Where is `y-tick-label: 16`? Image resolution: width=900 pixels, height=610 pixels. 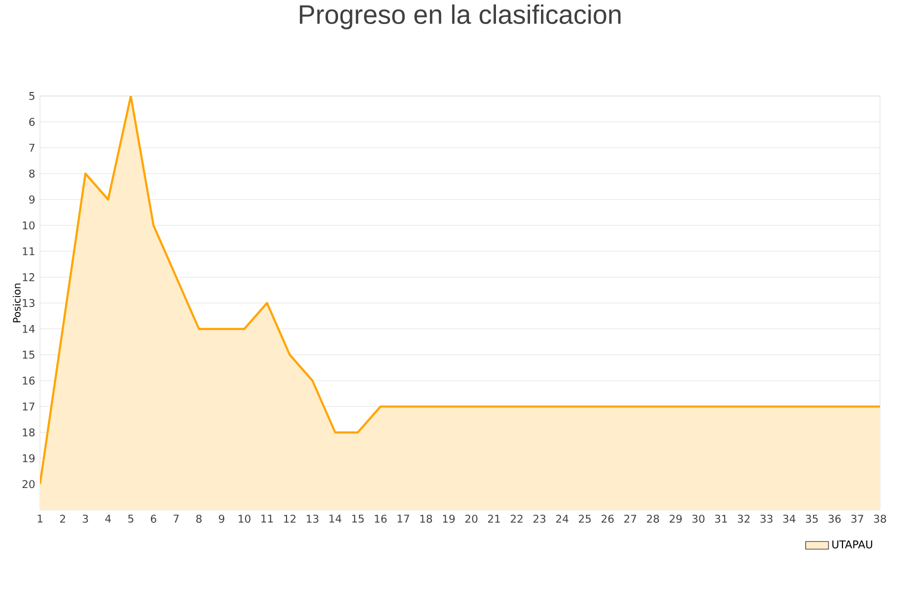 y-tick-label: 16 is located at coordinates (28, 380).